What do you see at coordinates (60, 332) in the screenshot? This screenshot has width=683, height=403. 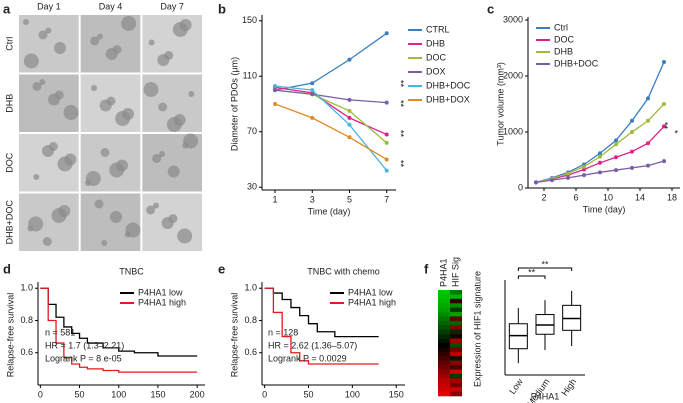 I see `stat-text: n = 581` at bounding box center [60, 332].